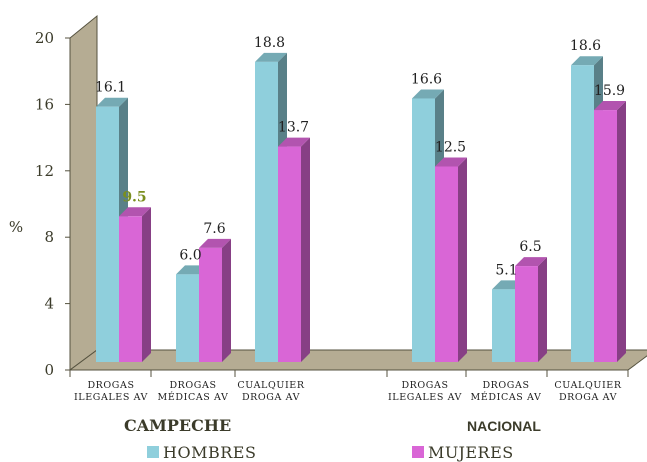 This screenshot has height=462, width=647. What do you see at coordinates (177, 425) in the screenshot?
I see `group-label-campeche: CAMPECHE` at bounding box center [177, 425].